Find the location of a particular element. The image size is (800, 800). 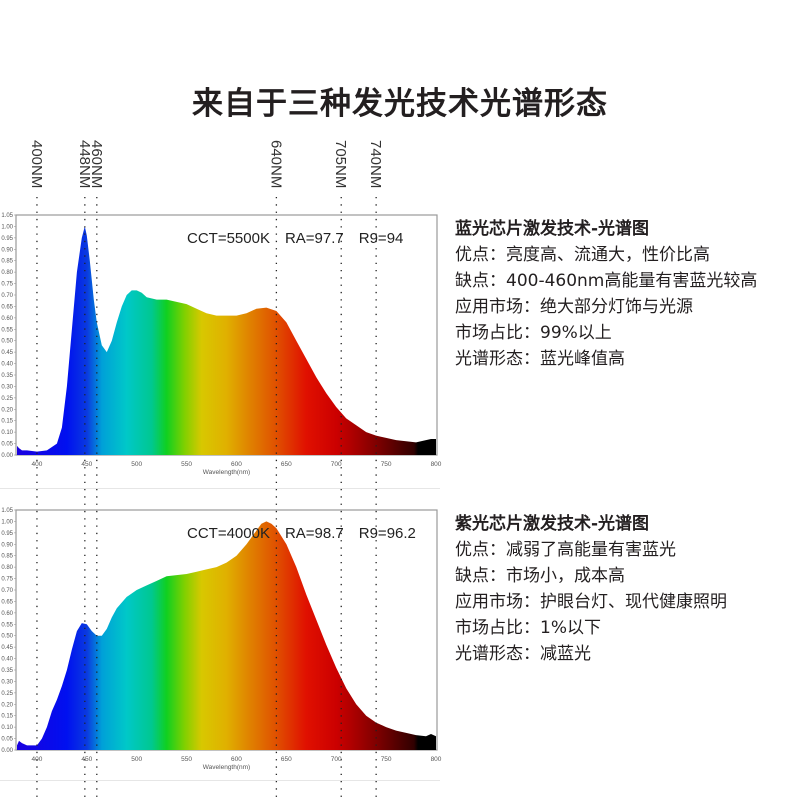

panel-line-market: 应用市场：护眼台灯、现代健康照明 is located at coordinates (591, 602).